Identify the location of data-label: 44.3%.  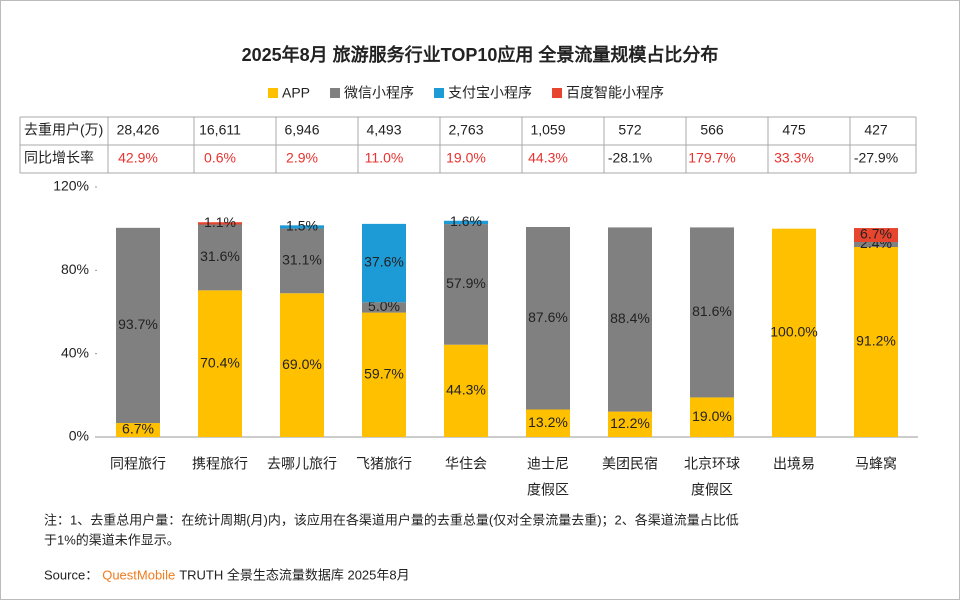
(466, 390).